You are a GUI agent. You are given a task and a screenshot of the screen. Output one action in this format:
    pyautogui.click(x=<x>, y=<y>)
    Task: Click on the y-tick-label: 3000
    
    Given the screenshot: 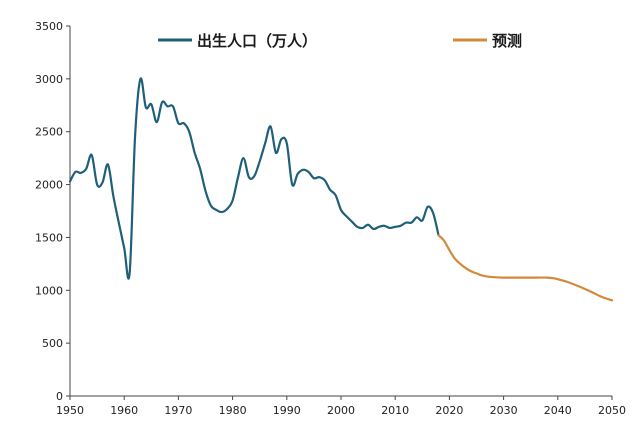 What is the action you would take?
    pyautogui.click(x=49, y=79)
    